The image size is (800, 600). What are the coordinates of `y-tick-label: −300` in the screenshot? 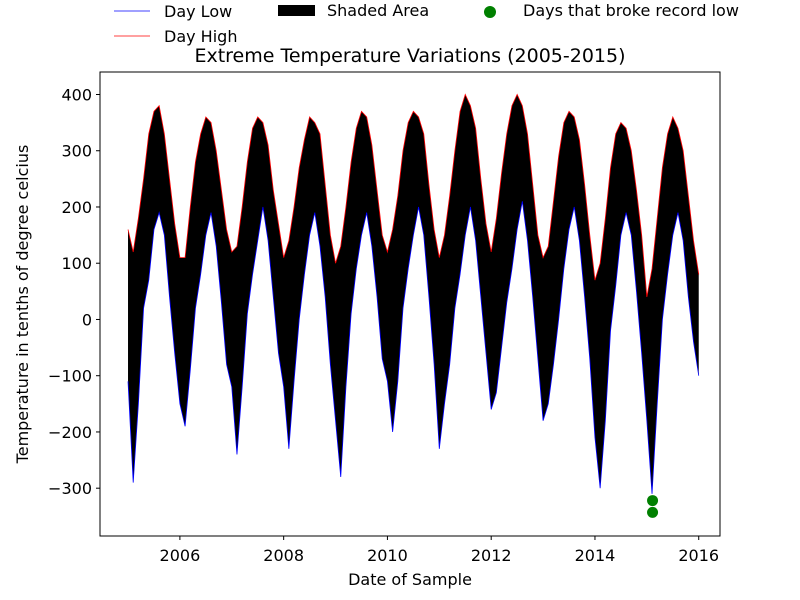 It's located at (70, 488).